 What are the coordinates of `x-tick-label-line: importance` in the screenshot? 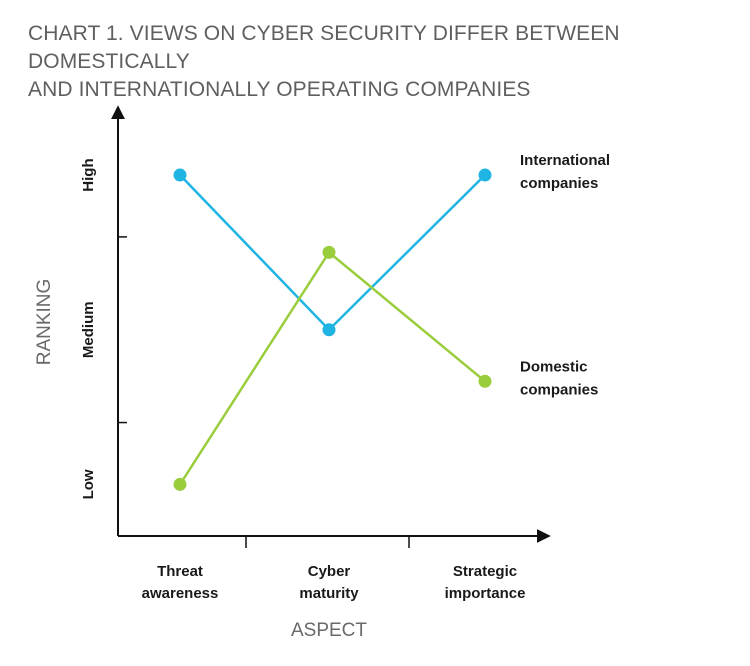 It's located at (485, 593).